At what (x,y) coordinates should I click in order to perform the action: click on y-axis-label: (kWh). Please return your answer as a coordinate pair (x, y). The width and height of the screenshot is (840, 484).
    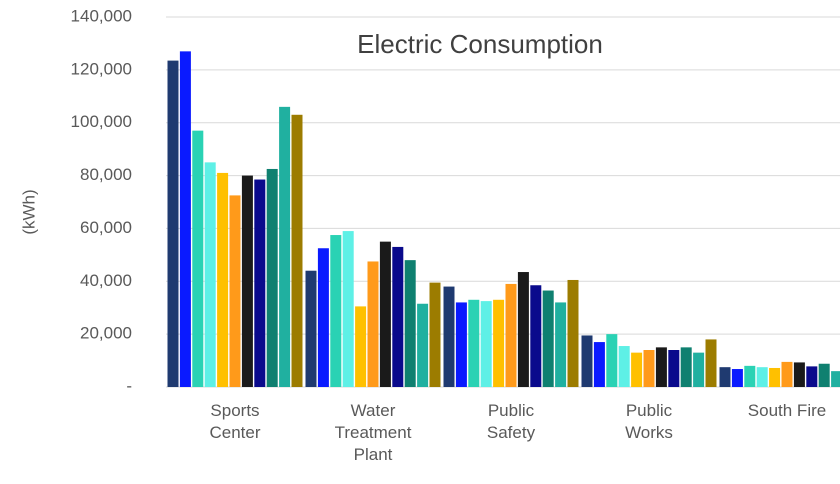
    Looking at the image, I should click on (28, 211).